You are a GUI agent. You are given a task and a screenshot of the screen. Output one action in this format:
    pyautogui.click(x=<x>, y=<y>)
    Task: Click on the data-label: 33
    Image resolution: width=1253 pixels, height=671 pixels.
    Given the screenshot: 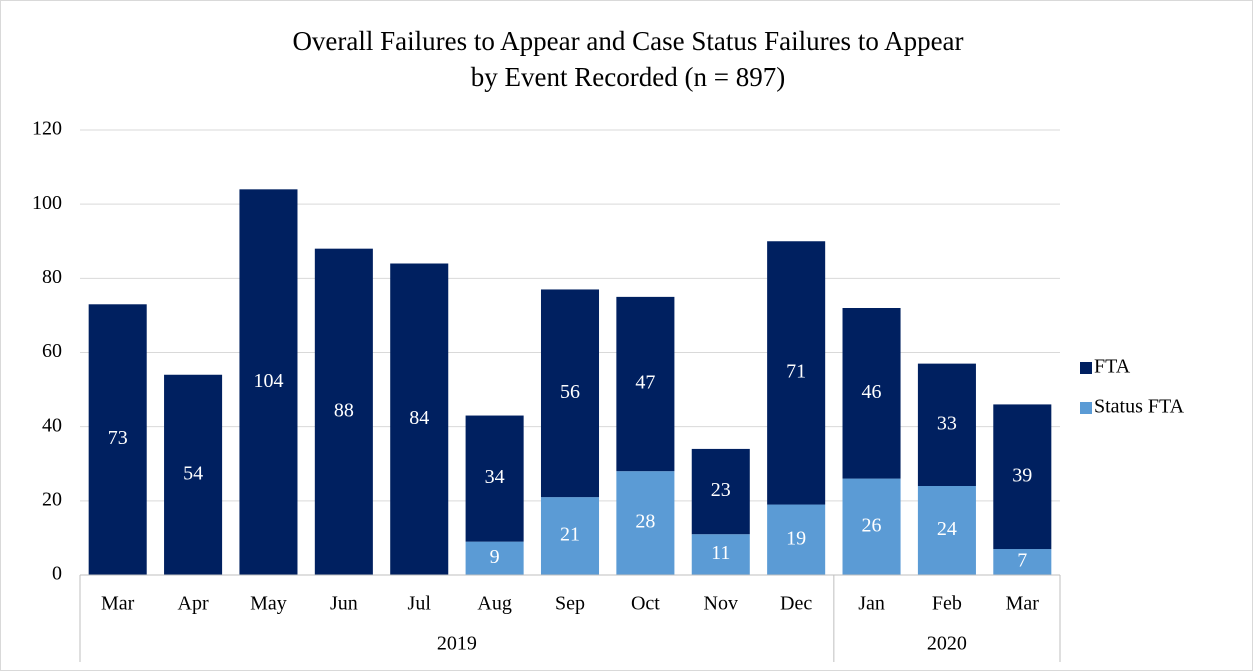 What is the action you would take?
    pyautogui.click(x=947, y=423)
    